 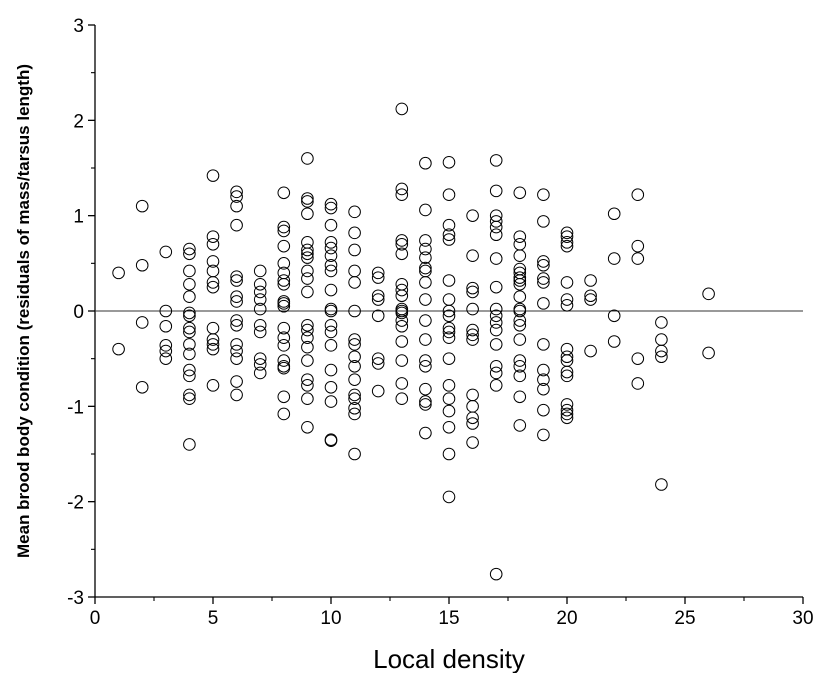 I want to click on x-tick-label: 20, so click(x=566, y=618).